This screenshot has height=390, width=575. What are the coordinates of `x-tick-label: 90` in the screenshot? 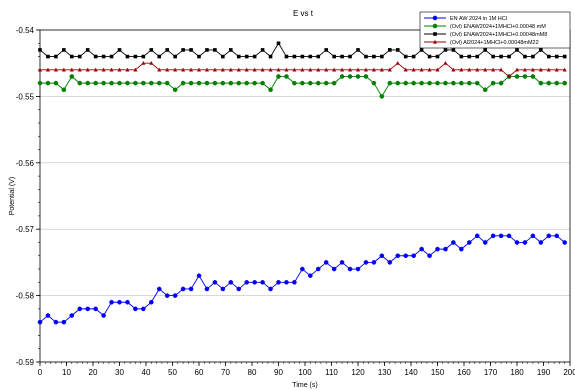 It's located at (278, 372).